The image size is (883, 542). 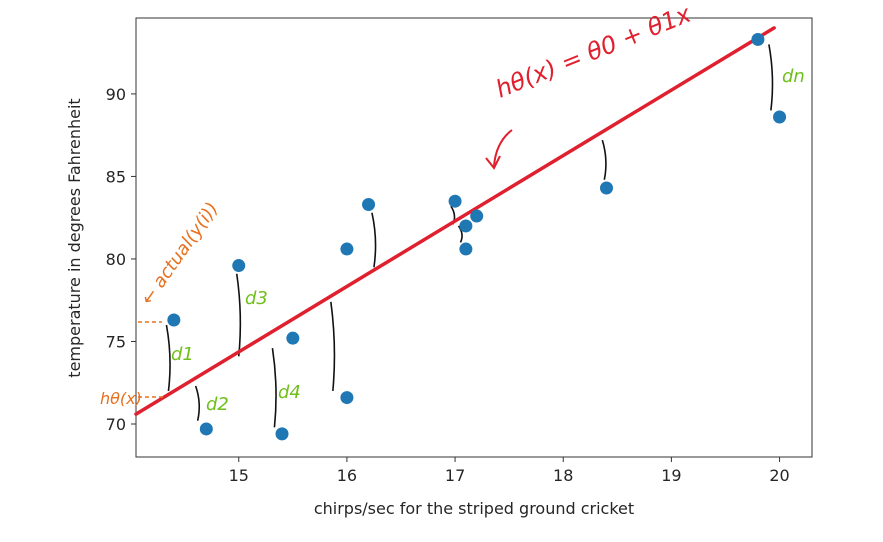 What do you see at coordinates (256, 298) in the screenshot?
I see `d3-label: d3` at bounding box center [256, 298].